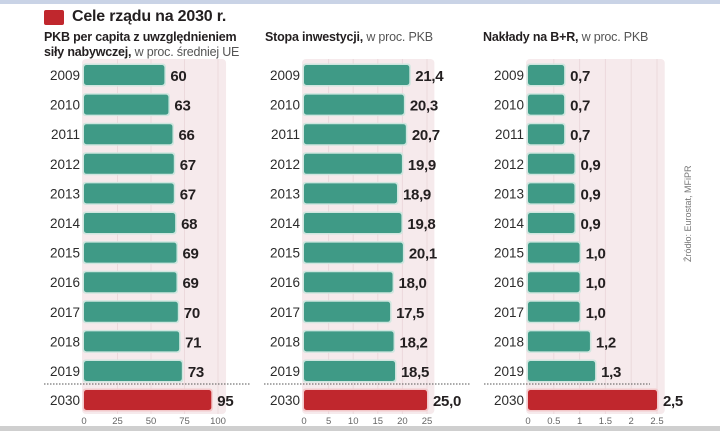 The height and width of the screenshot is (431, 720). I want to click on value-label: 18,0, so click(413, 283).